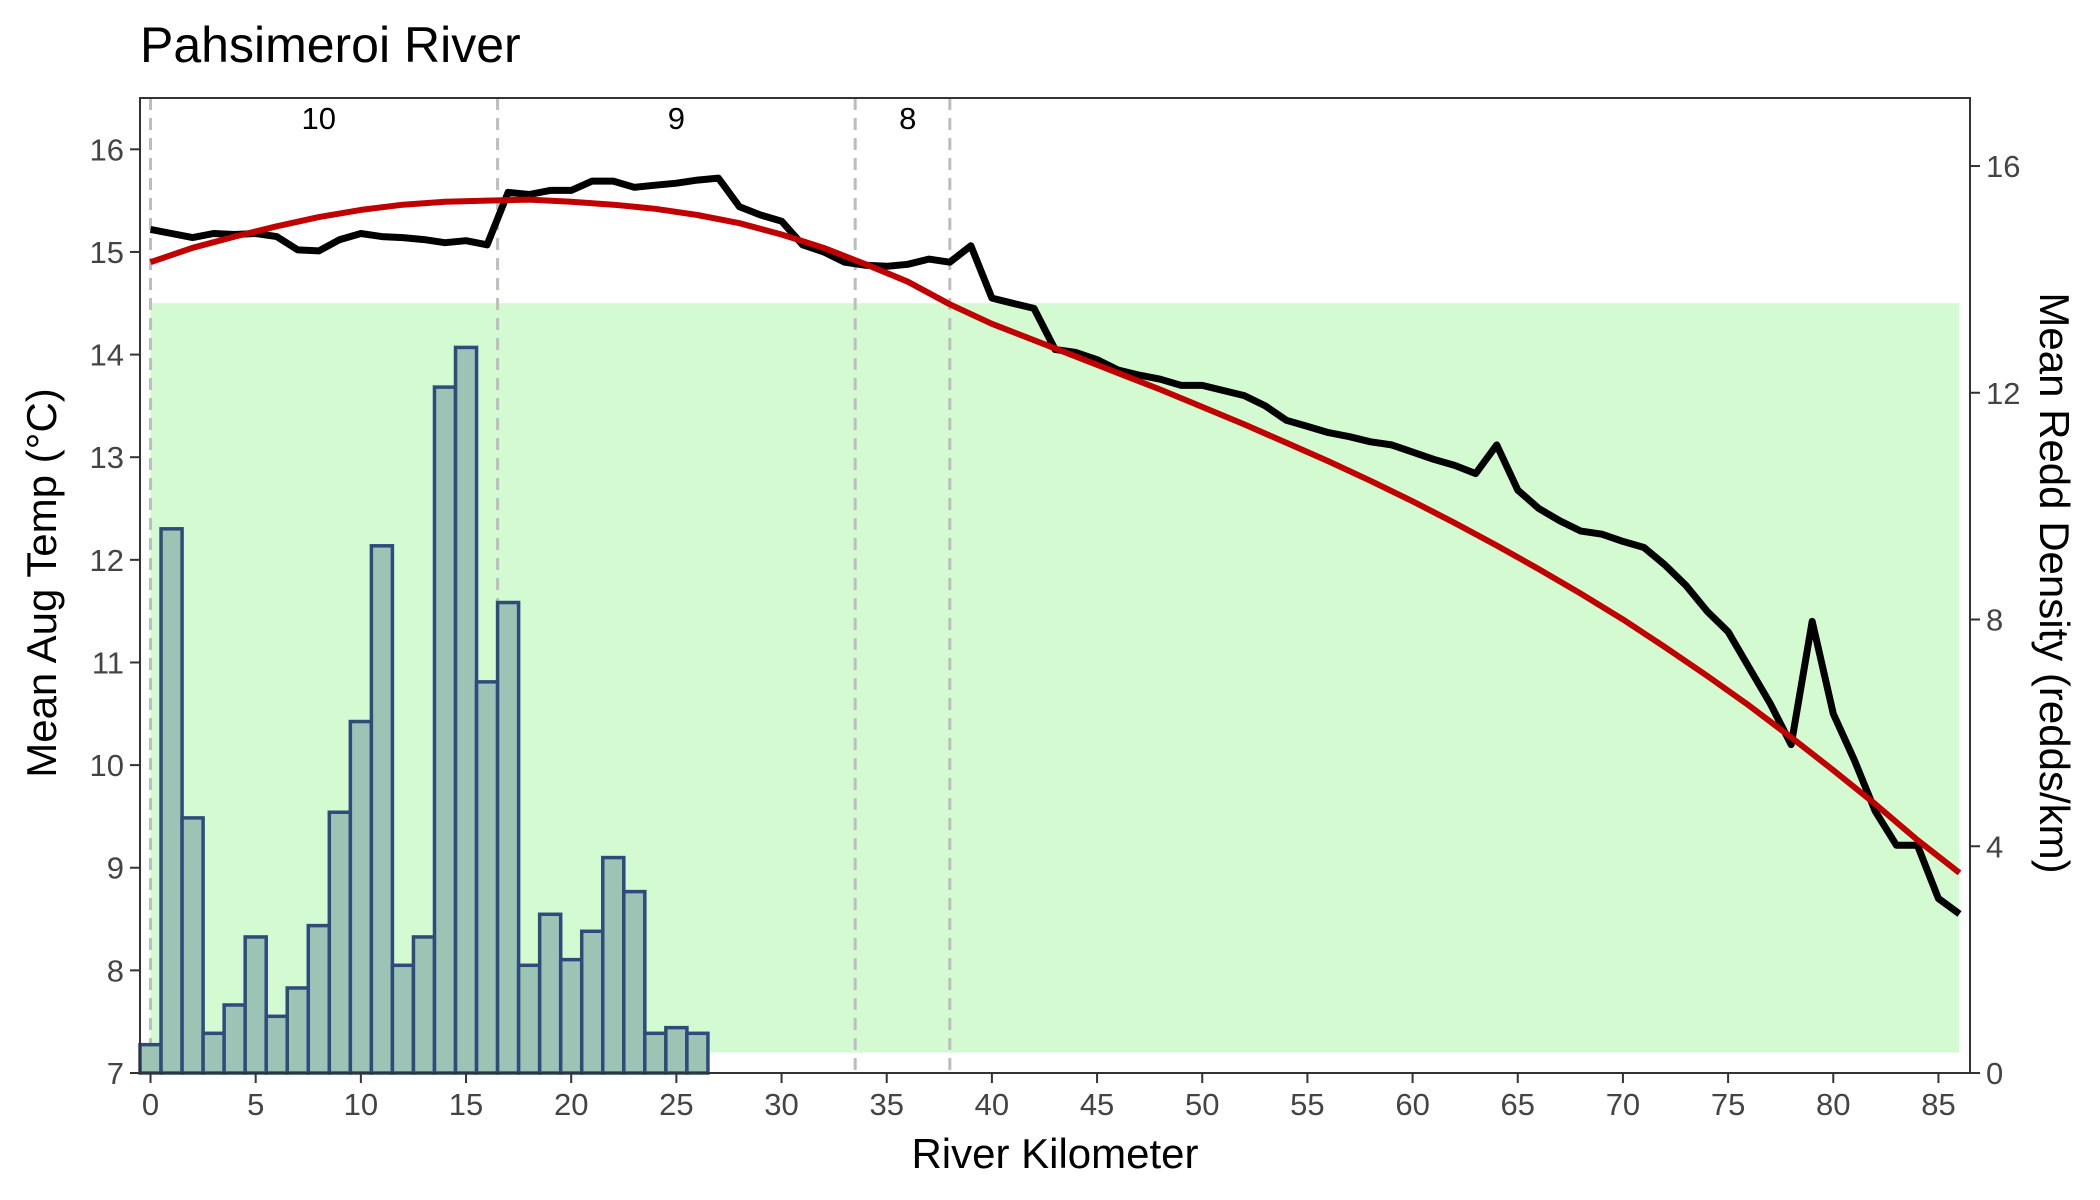 Image resolution: width=2100 pixels, height=1200 pixels. What do you see at coordinates (108, 662) in the screenshot?
I see `y-tick-label: 11` at bounding box center [108, 662].